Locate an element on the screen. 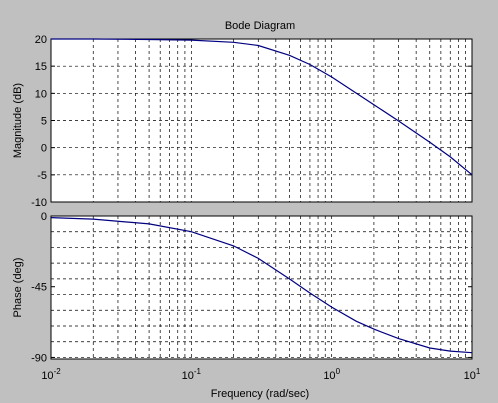  magnitude-y-axis-label: Magnitude (dB) is located at coordinates (18, 120).